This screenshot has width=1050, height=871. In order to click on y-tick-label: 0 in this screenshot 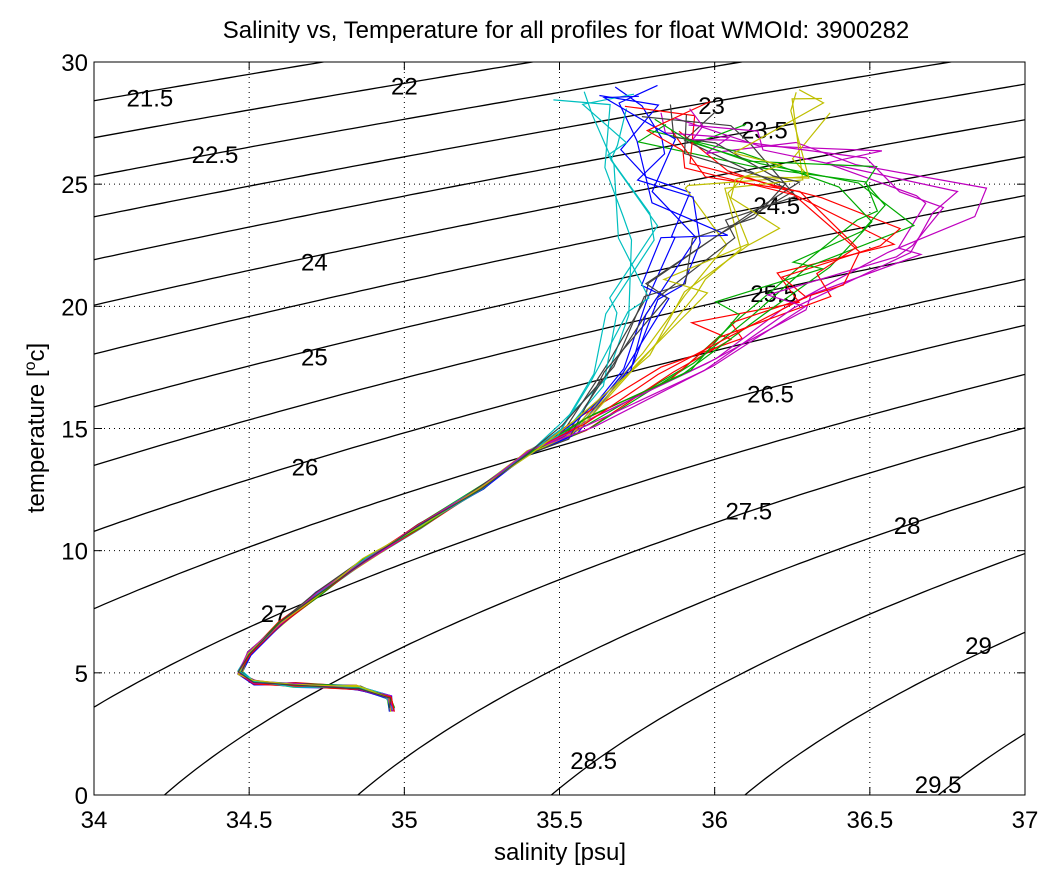, I will do `click(81, 796)`.